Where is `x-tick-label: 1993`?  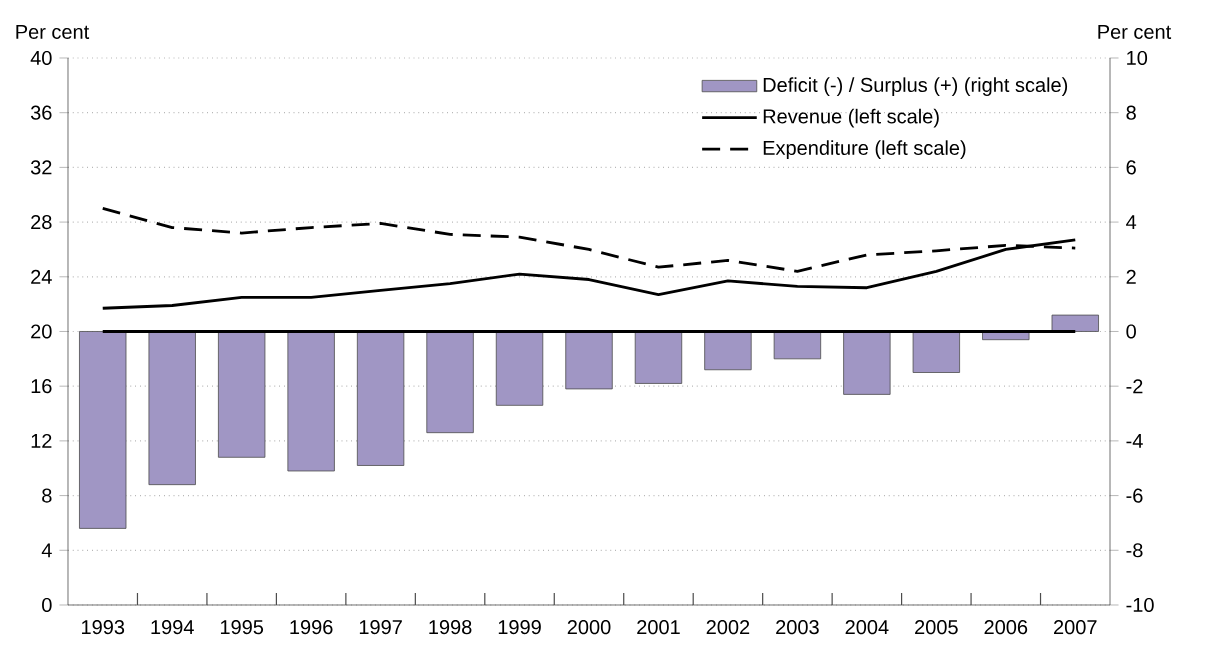 x-tick-label: 1993 is located at coordinates (103, 627).